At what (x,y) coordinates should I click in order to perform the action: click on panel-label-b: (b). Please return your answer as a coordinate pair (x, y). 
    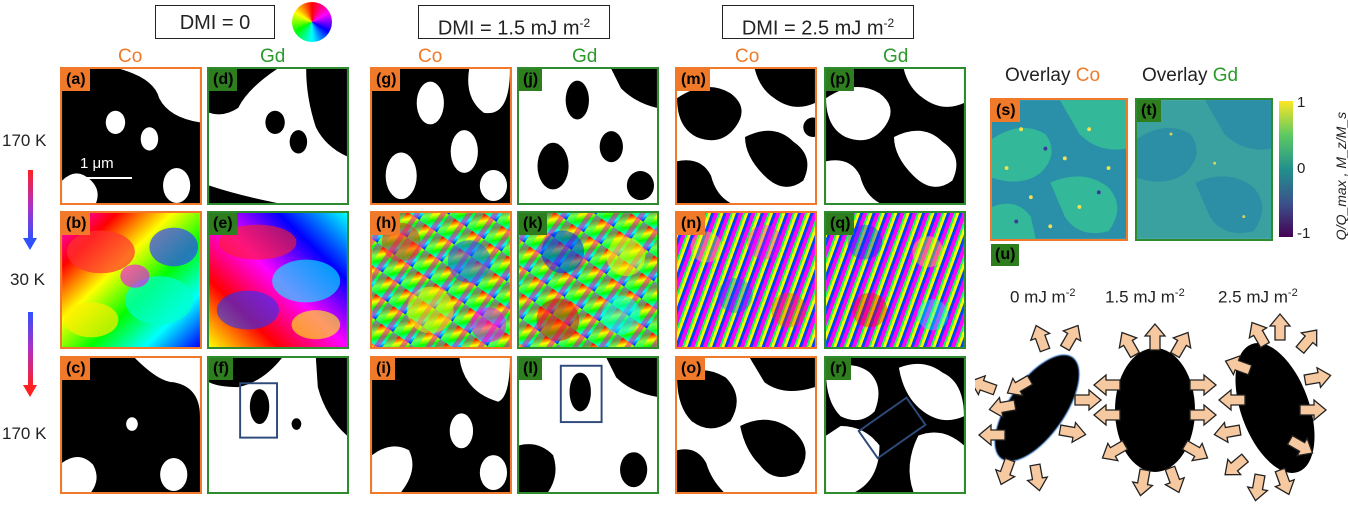
    Looking at the image, I should click on (76, 224).